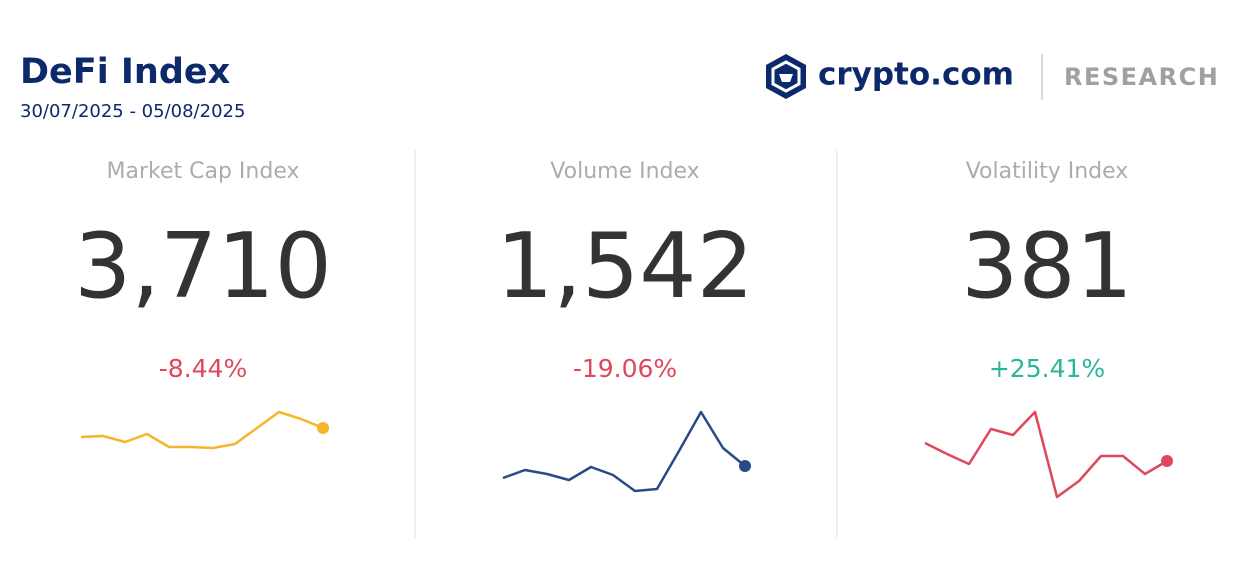  Describe the element at coordinates (916, 75) in the screenshot. I see `brand: crypto.com` at that location.